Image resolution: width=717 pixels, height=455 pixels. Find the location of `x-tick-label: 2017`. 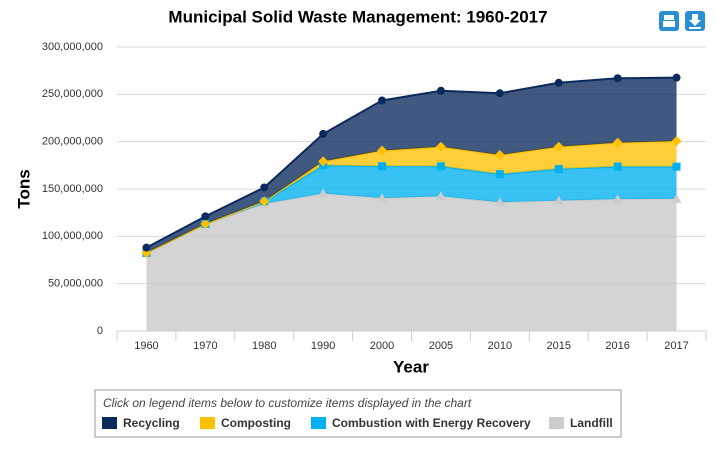

x-tick-label: 2017 is located at coordinates (676, 346).